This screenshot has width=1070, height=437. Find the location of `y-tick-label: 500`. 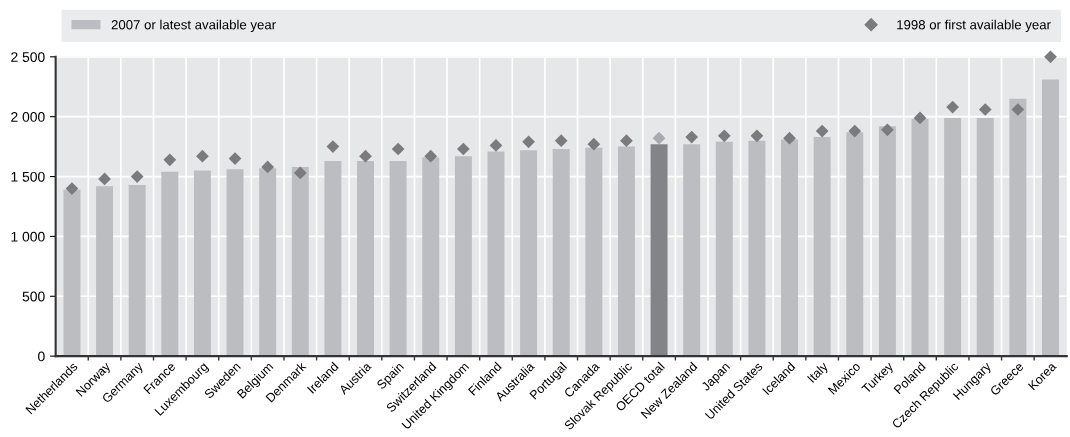

y-tick-label: 500 is located at coordinates (33, 296).